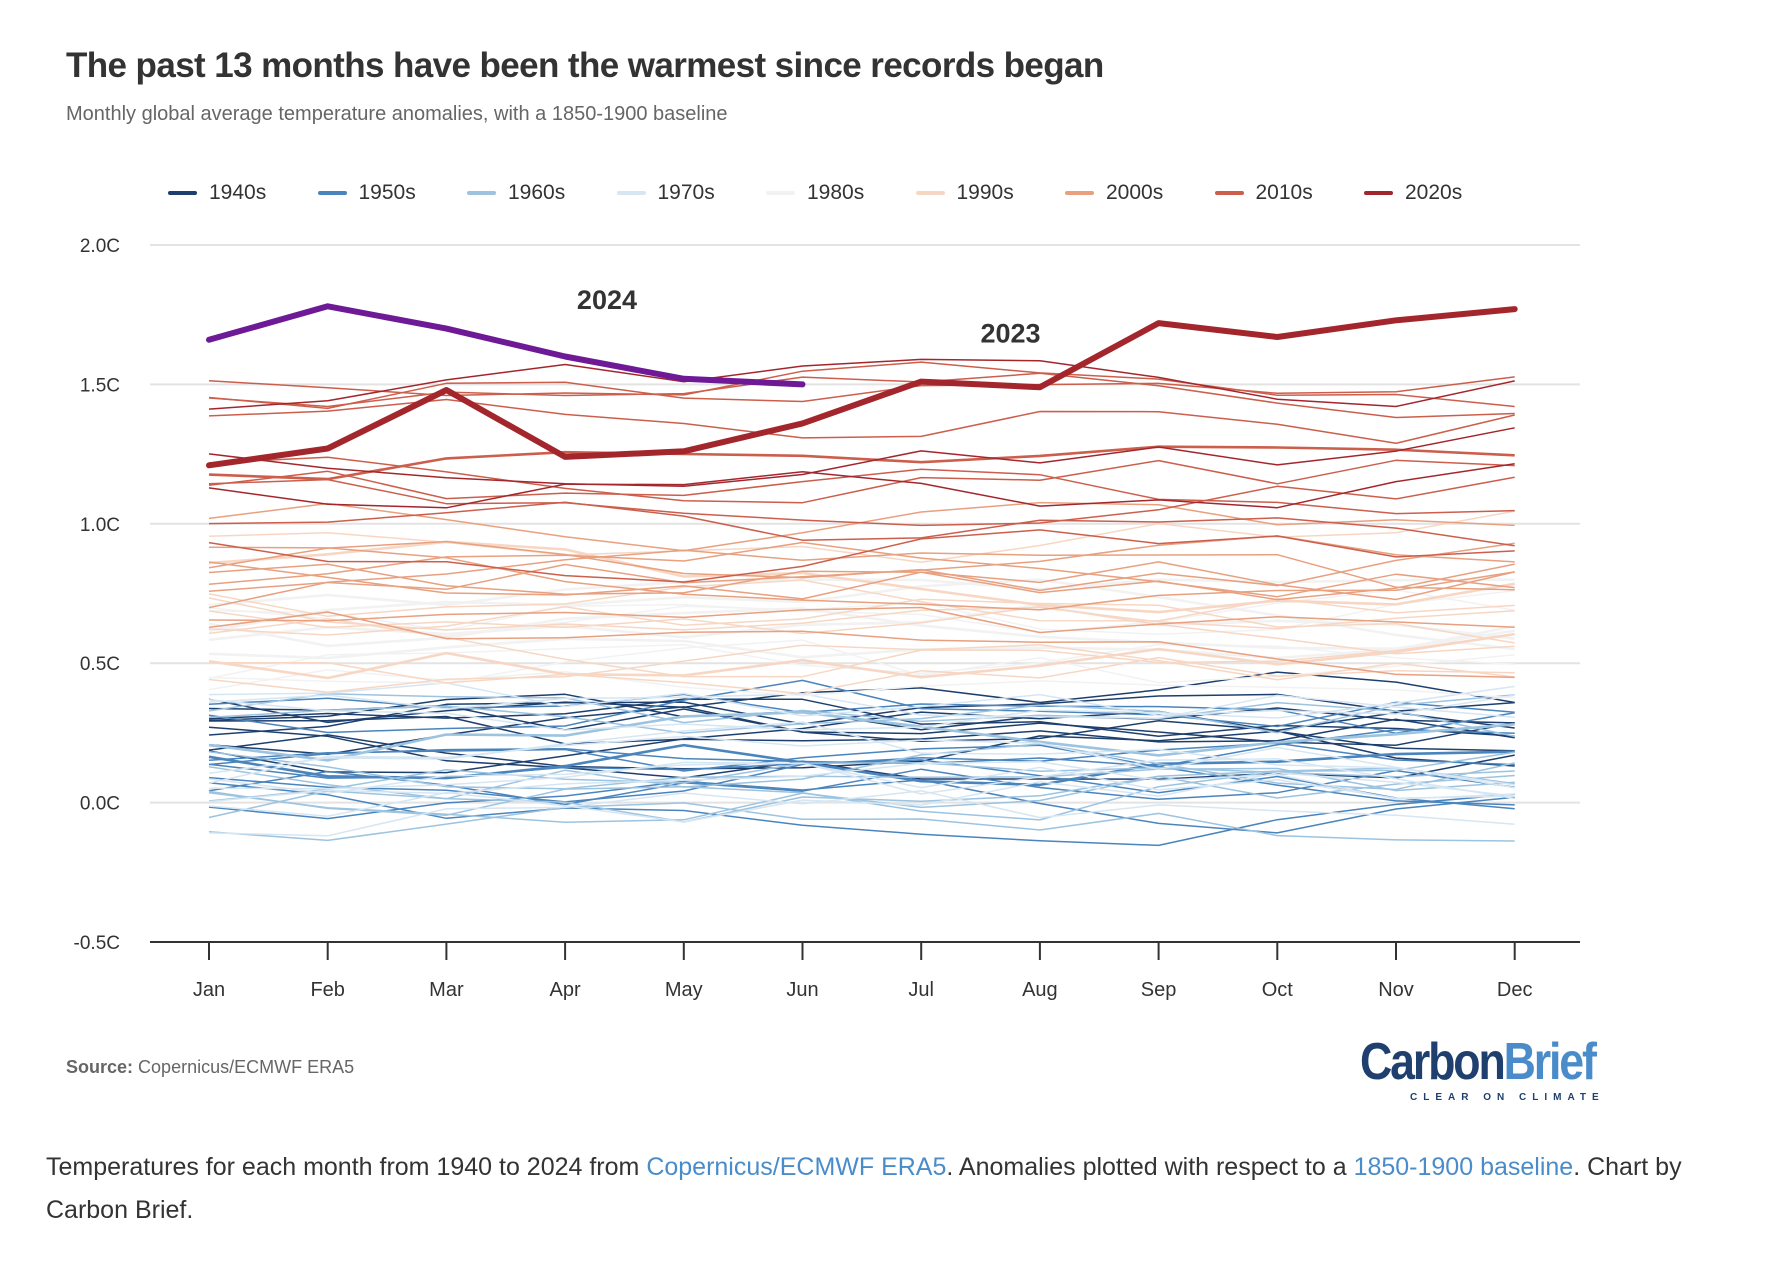 This screenshot has height=1276, width=1770. I want to click on source-note: Source: Copernicus/ECMWF ERA5, so click(210, 1067).